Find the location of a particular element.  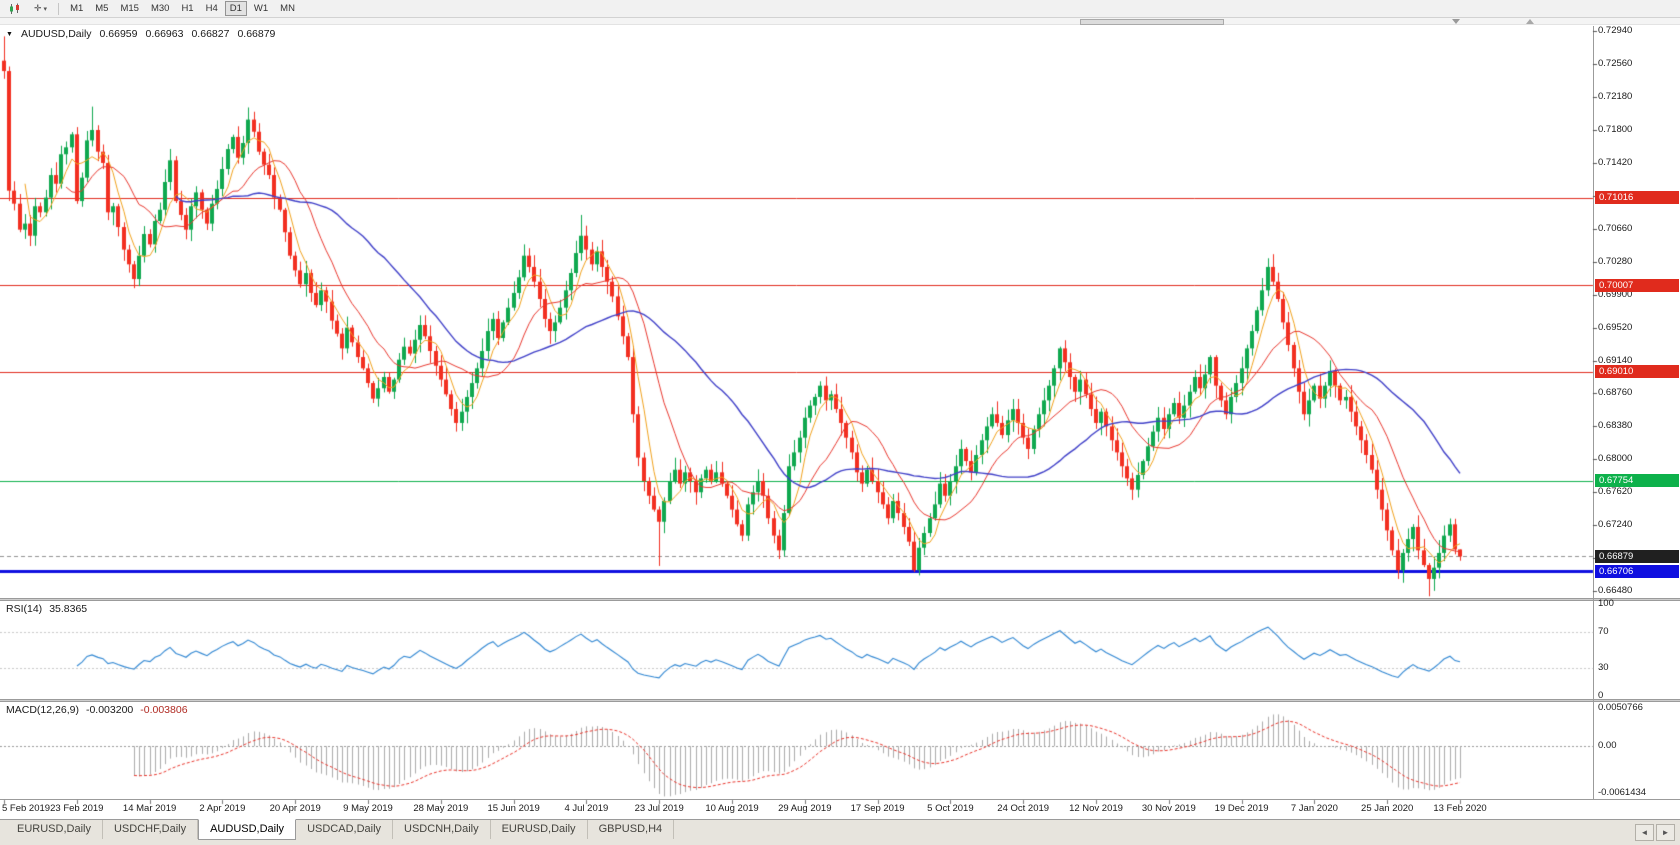

low-value: 0.66827 is located at coordinates (210, 34).